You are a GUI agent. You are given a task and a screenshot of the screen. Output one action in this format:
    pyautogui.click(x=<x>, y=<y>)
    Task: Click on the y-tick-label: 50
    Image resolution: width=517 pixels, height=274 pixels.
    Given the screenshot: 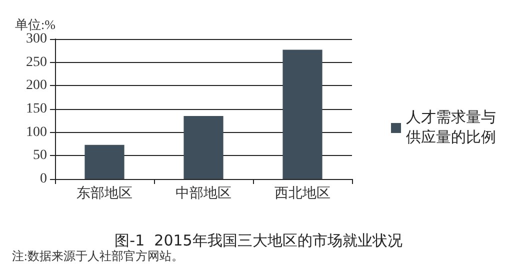 What is the action you would take?
    pyautogui.click(x=40, y=156)
    